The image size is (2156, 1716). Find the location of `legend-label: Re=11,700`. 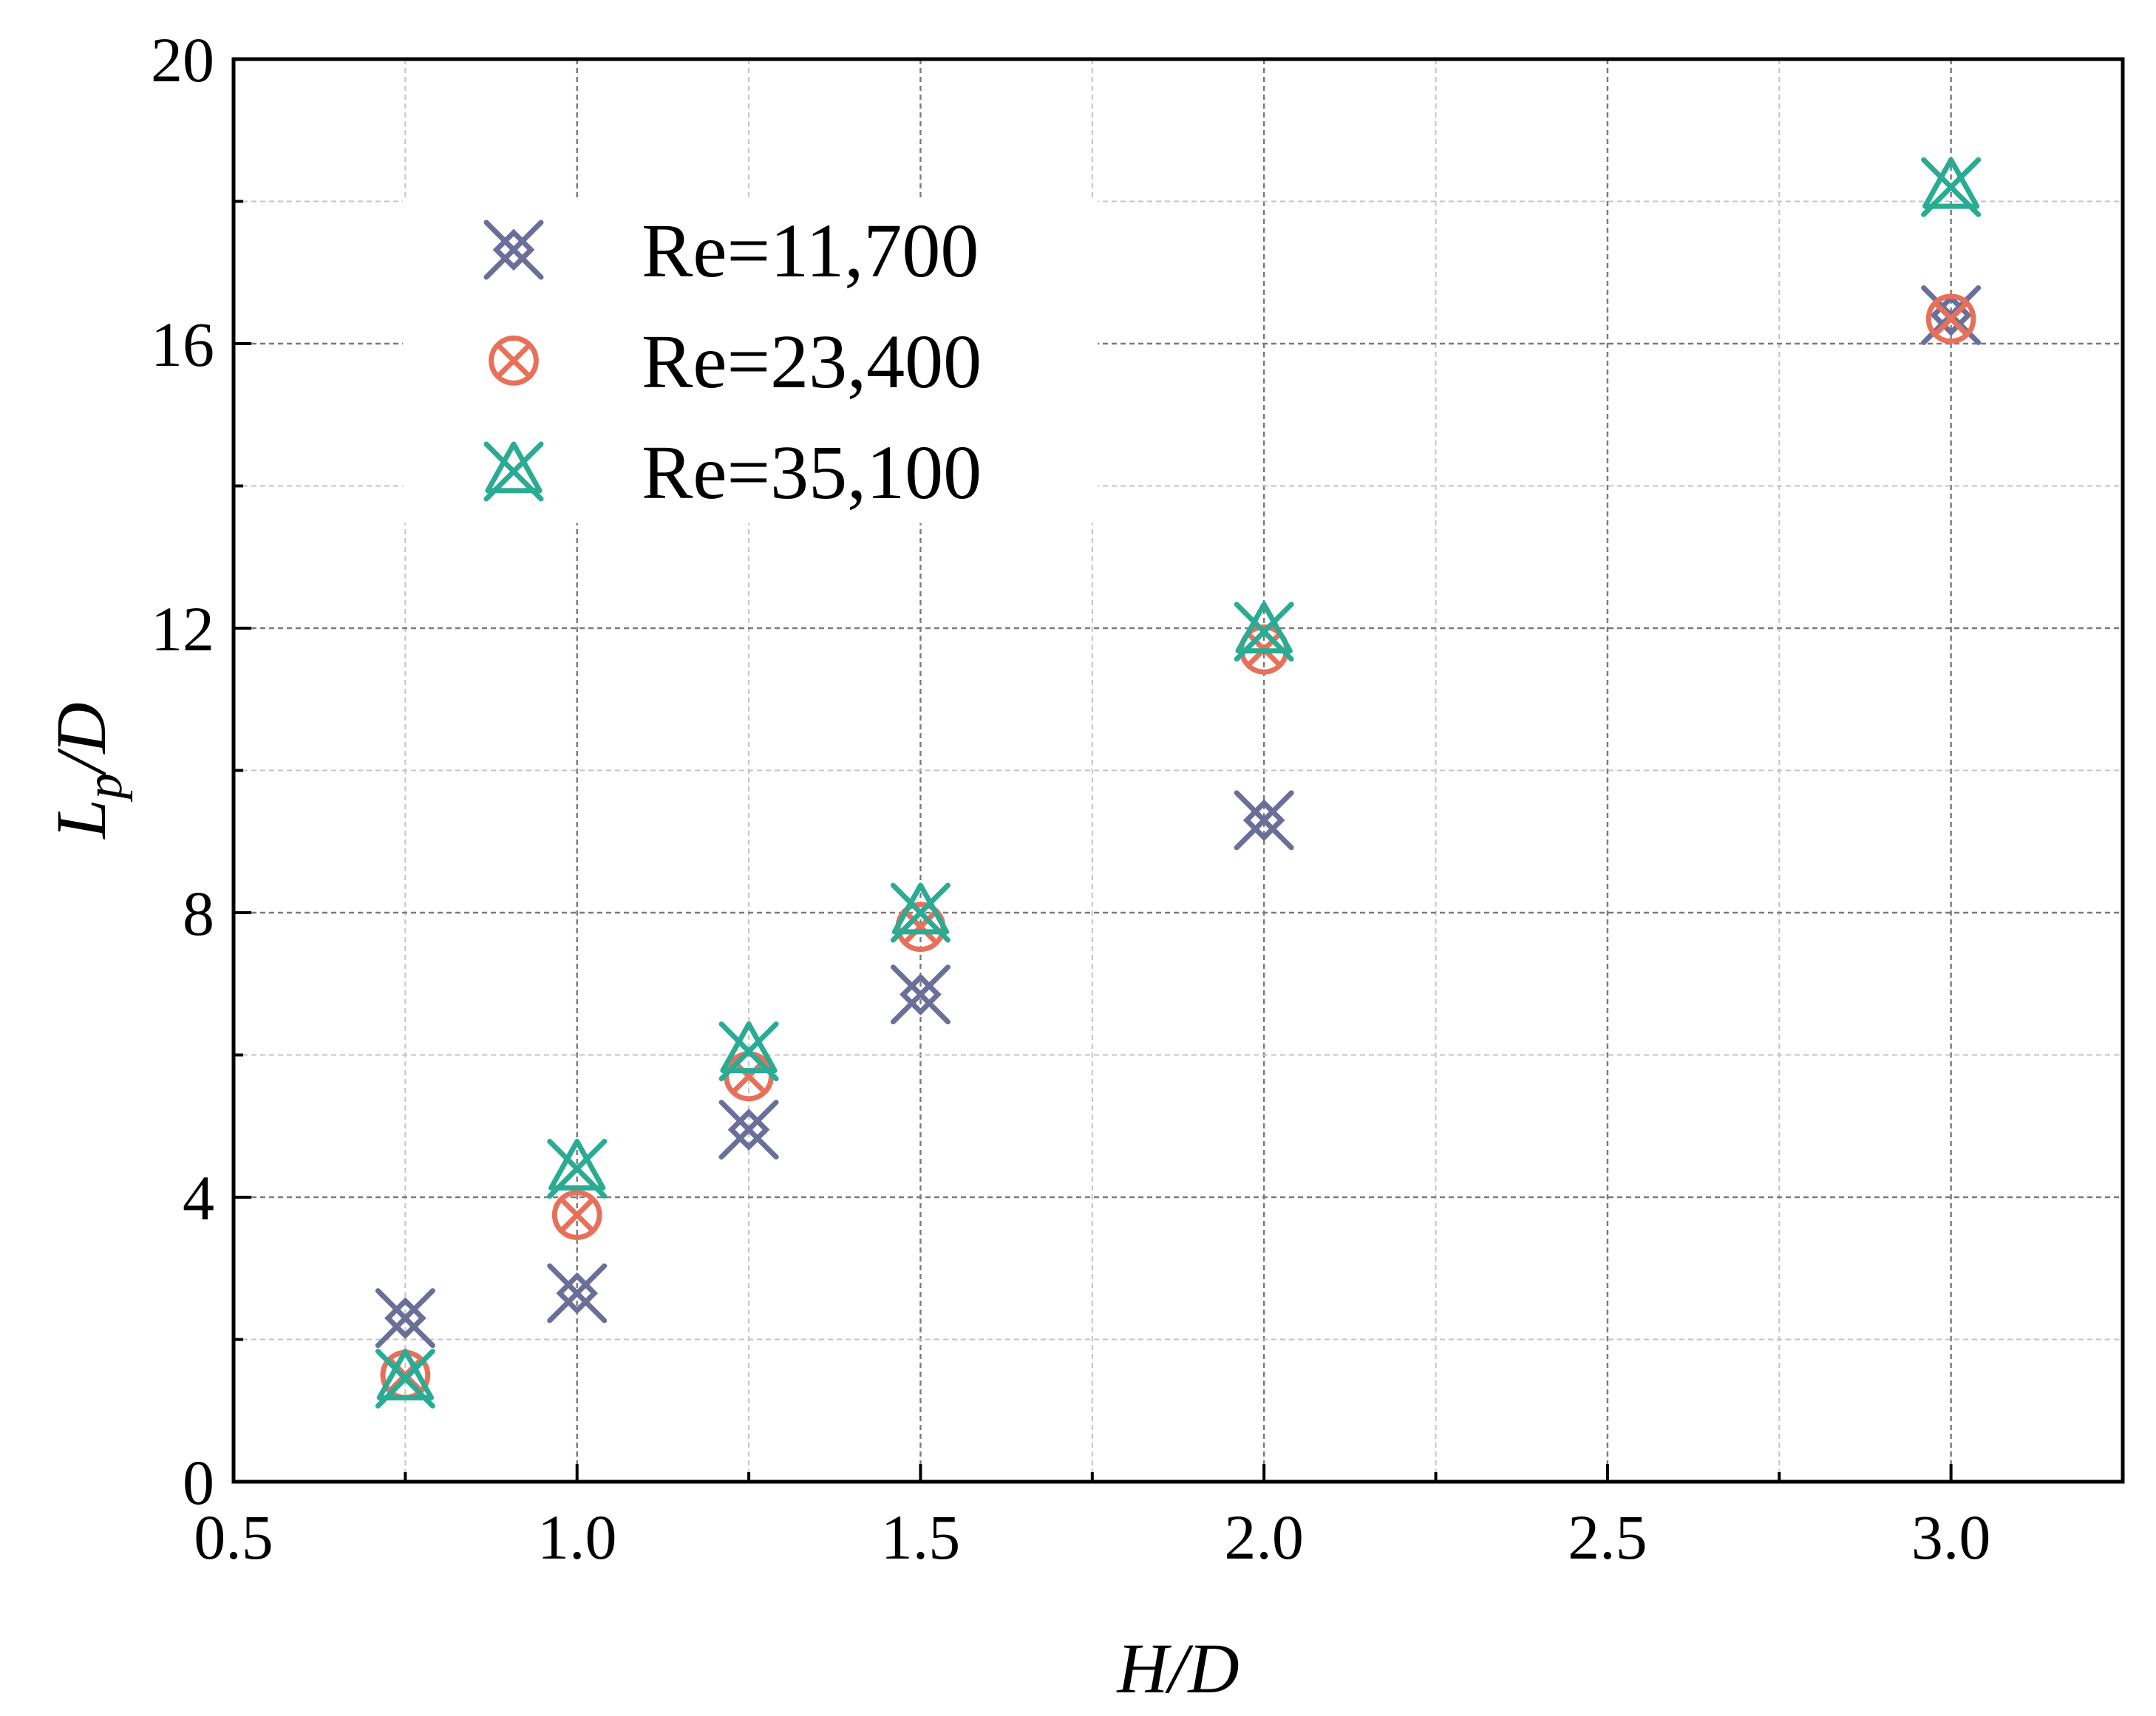

legend-label: Re=11,700 is located at coordinates (810, 251).